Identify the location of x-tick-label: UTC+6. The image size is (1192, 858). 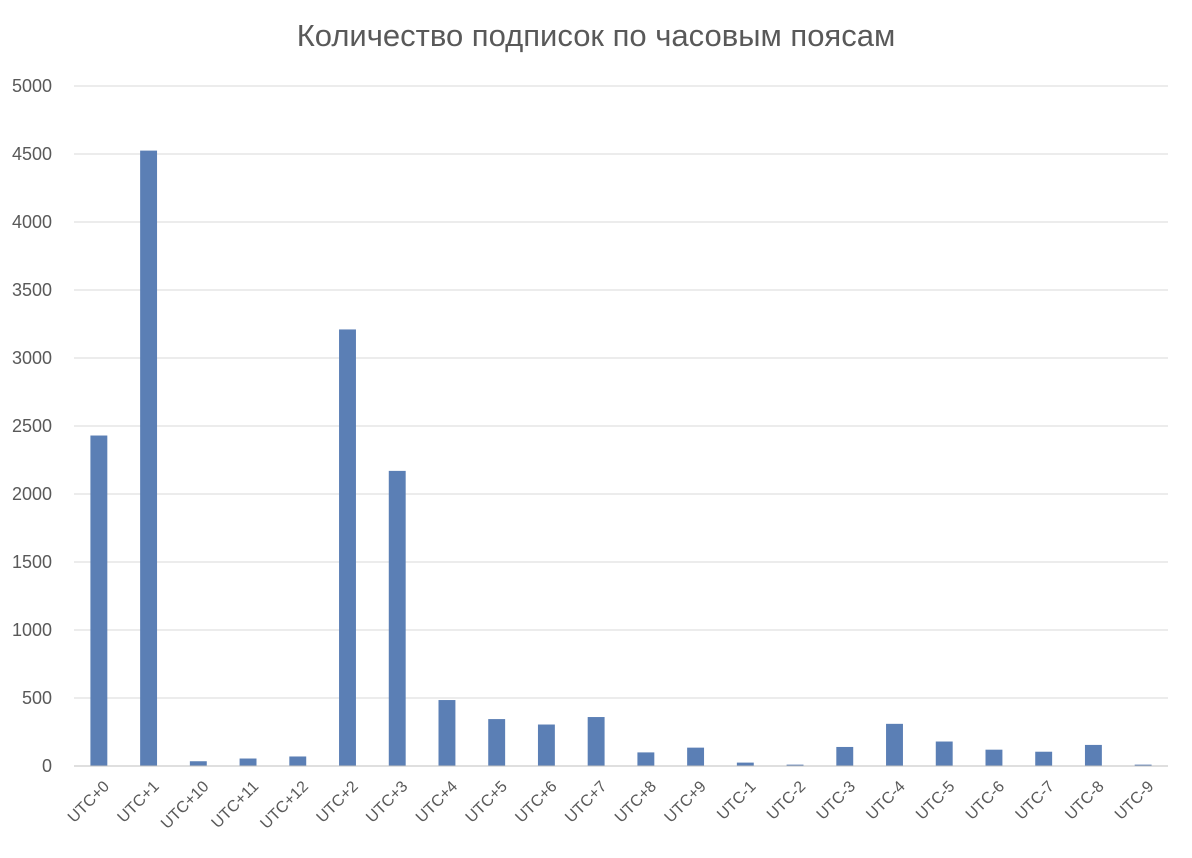
(536, 802).